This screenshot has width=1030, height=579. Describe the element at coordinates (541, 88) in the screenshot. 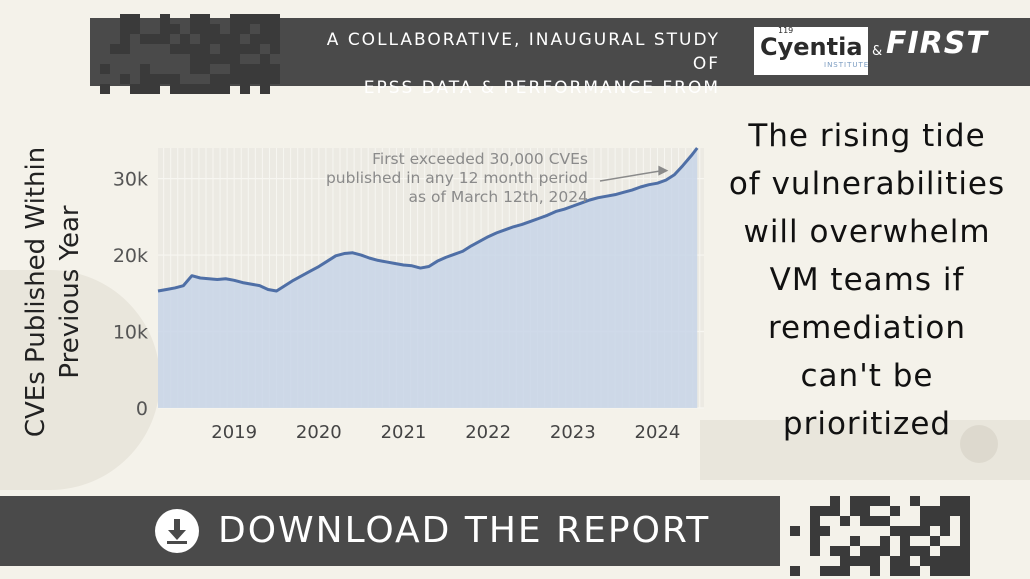

I see `banner-line-2: EPSS DATA & PERFORMANCE FROM` at that location.